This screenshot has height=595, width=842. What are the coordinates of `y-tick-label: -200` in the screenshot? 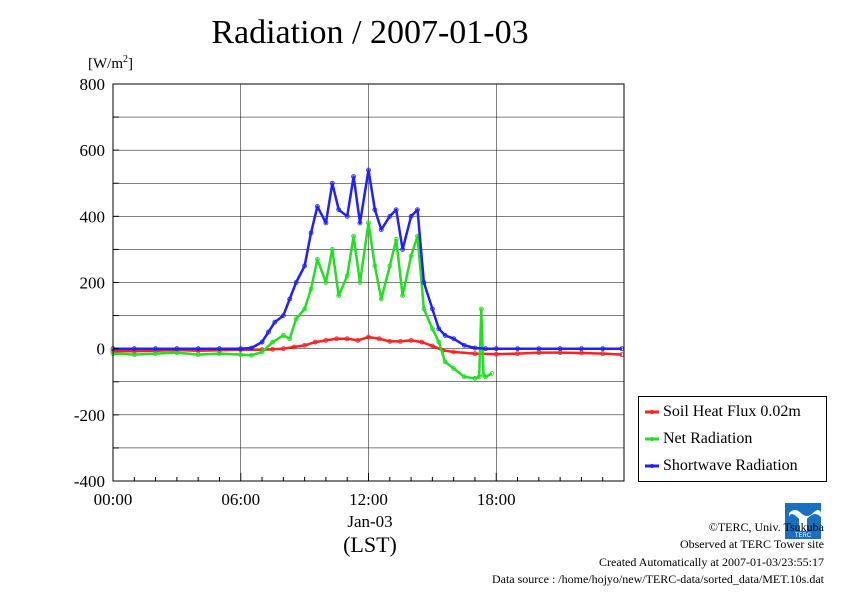 It's located at (89, 415).